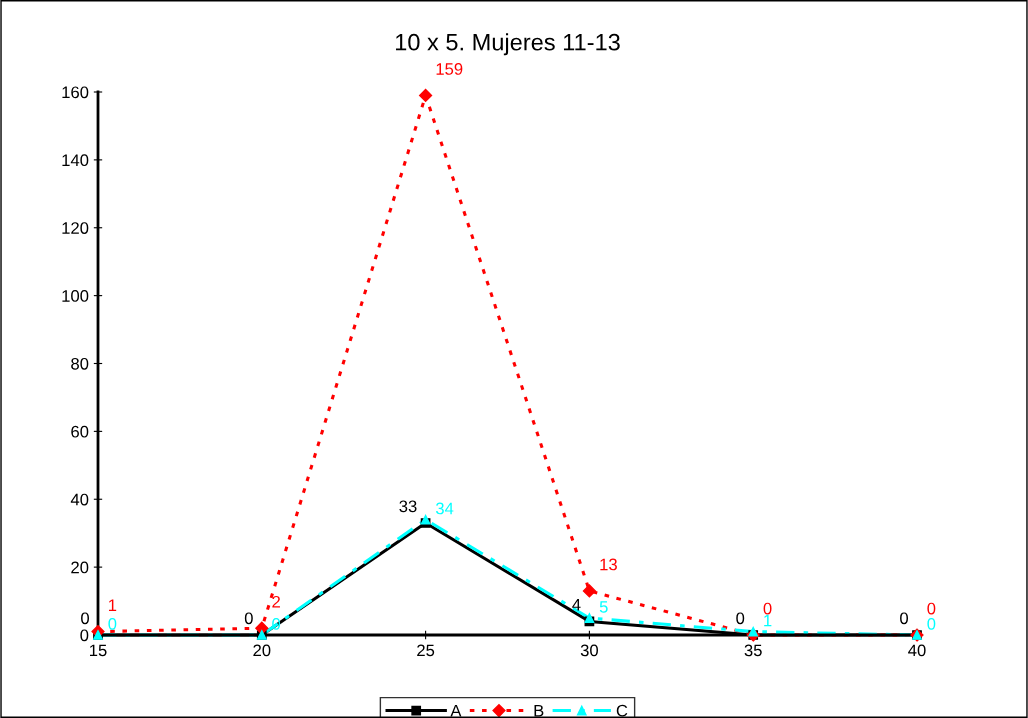  What do you see at coordinates (262, 650) in the screenshot?
I see `x-tick-label: 20` at bounding box center [262, 650].